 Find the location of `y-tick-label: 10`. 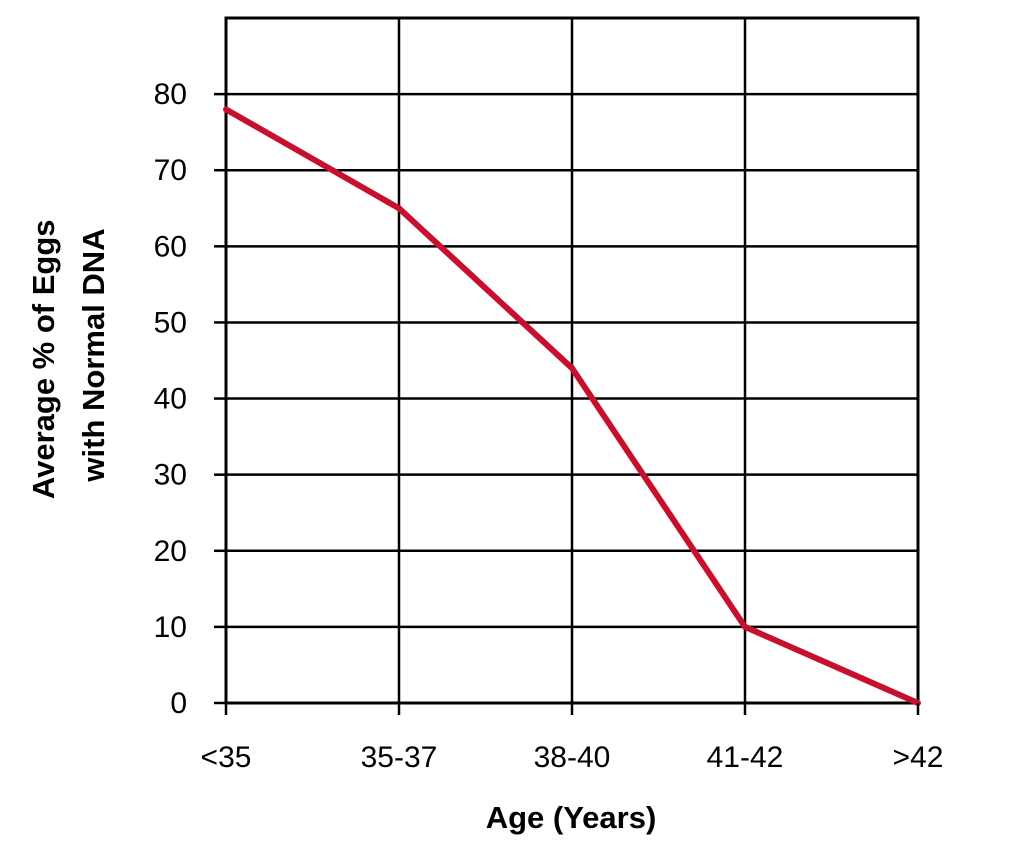

y-tick-label: 10 is located at coordinates (170, 627).